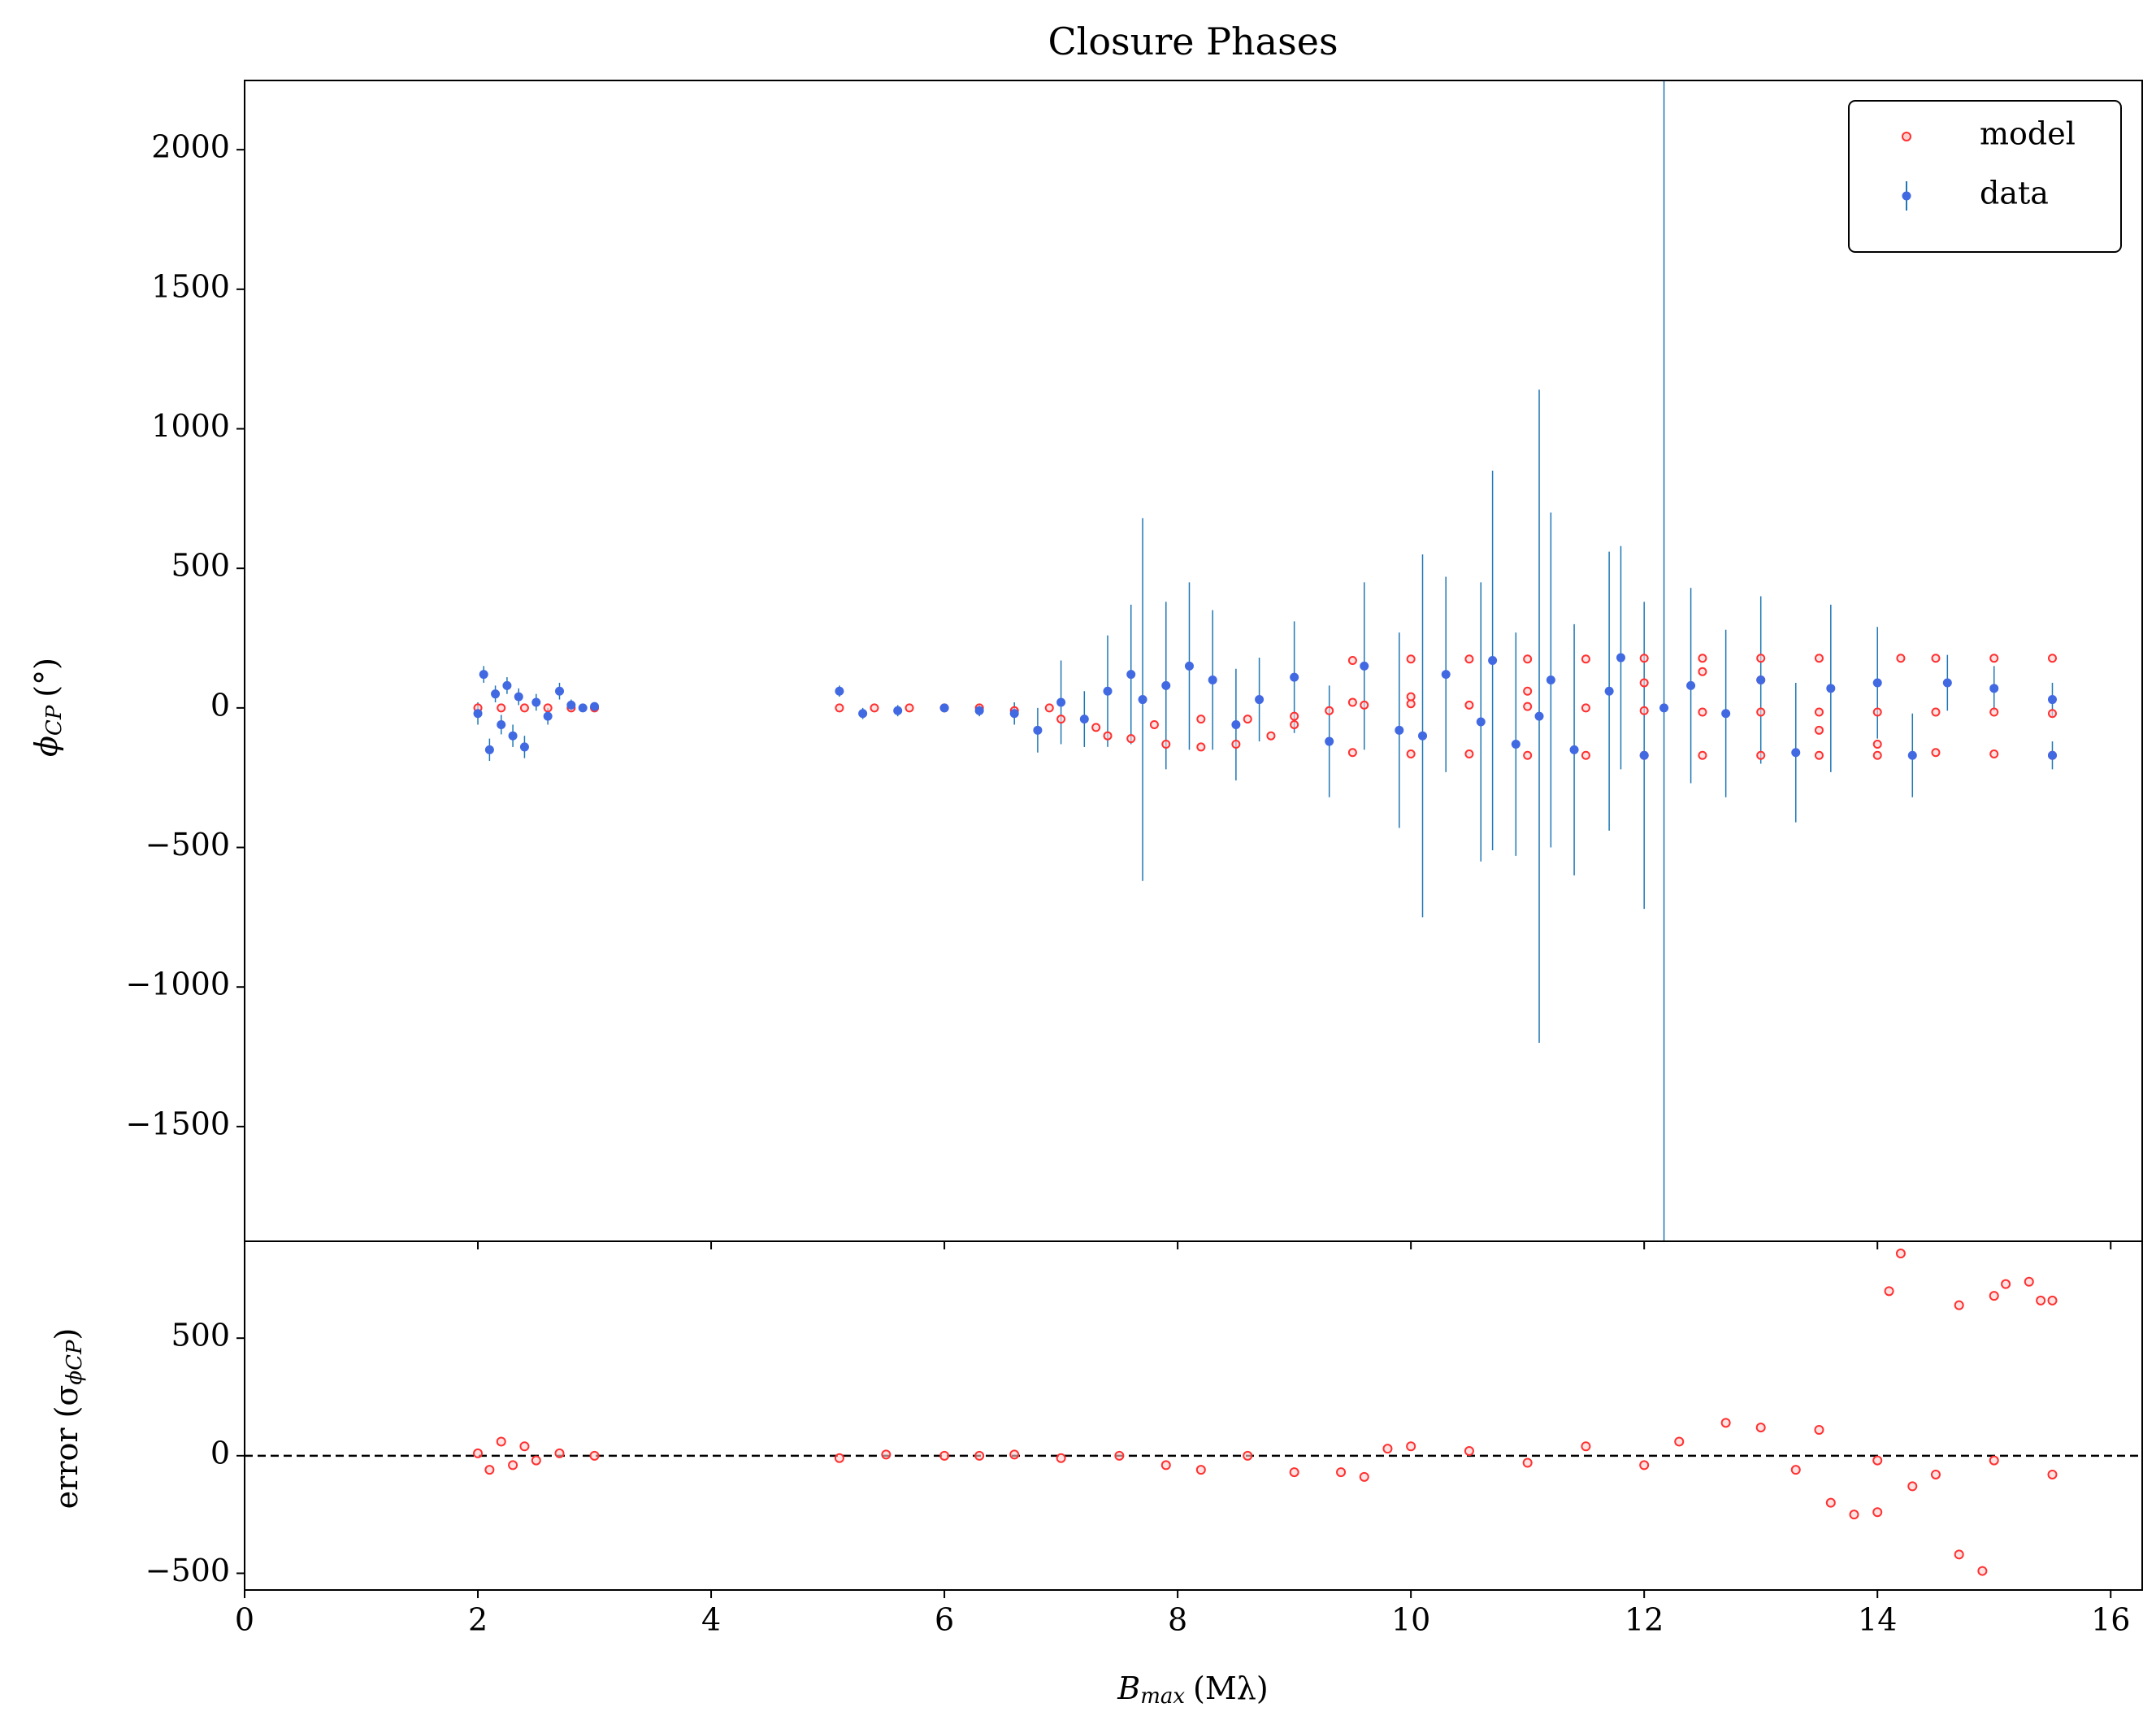 The height and width of the screenshot is (1729, 2156). I want to click on x-tick-label: 10, so click(1410, 1620).